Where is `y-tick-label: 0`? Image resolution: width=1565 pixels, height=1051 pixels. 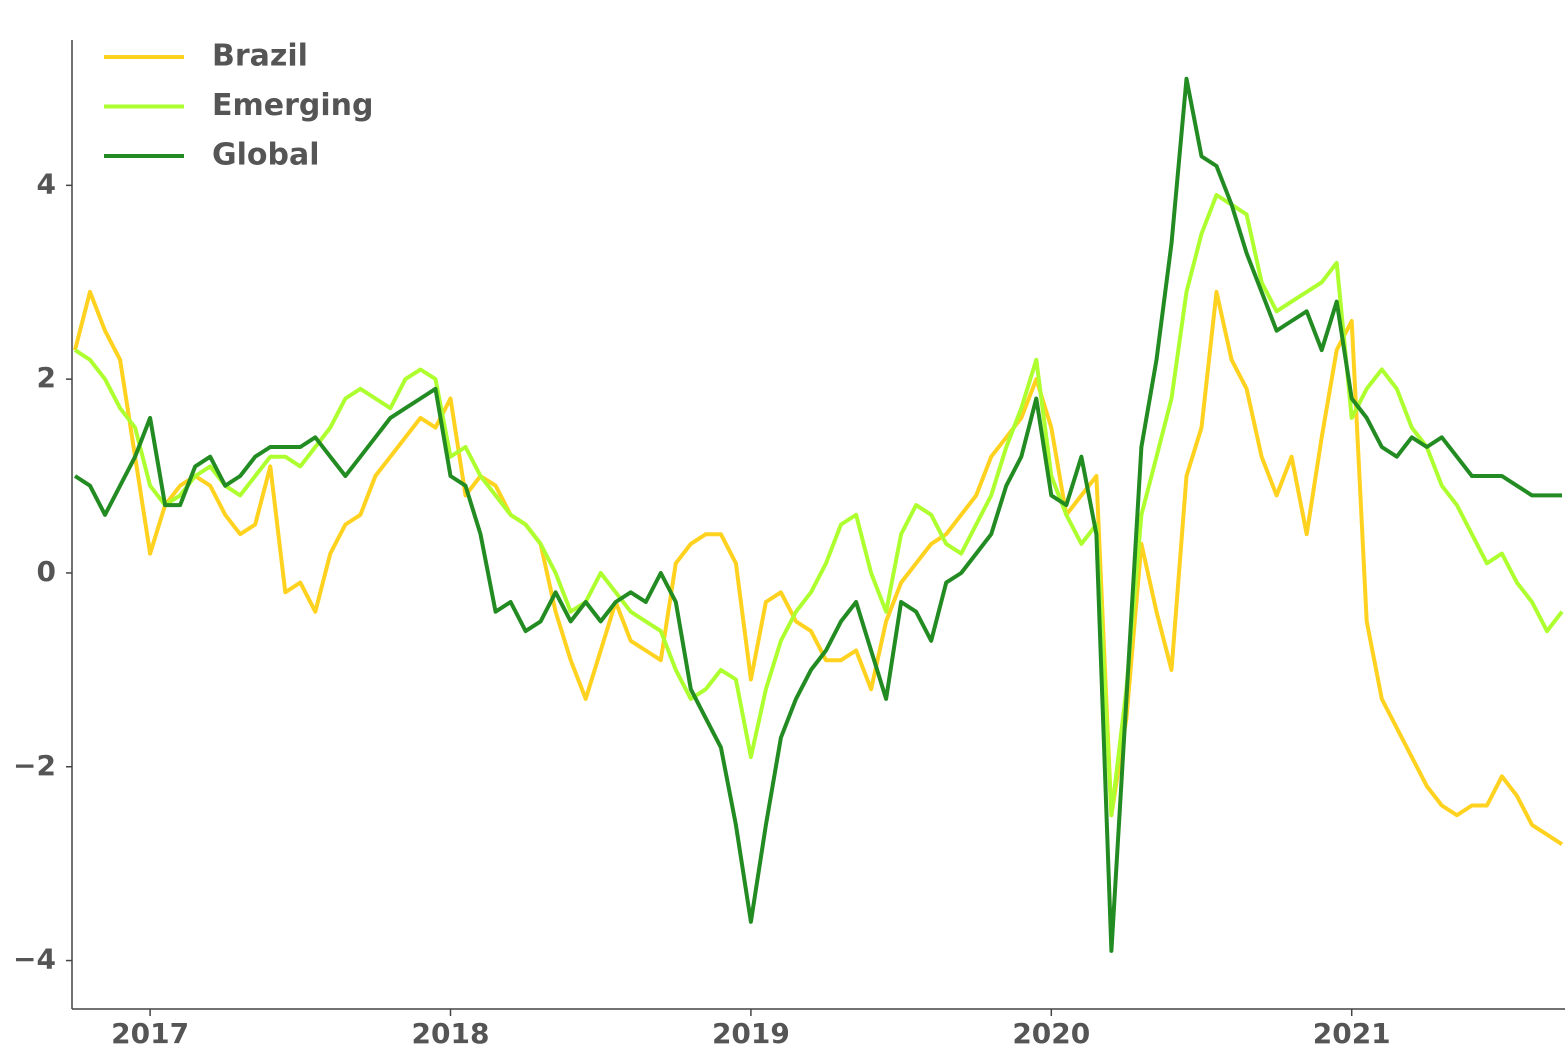 y-tick-label: 0 is located at coordinates (46, 571).